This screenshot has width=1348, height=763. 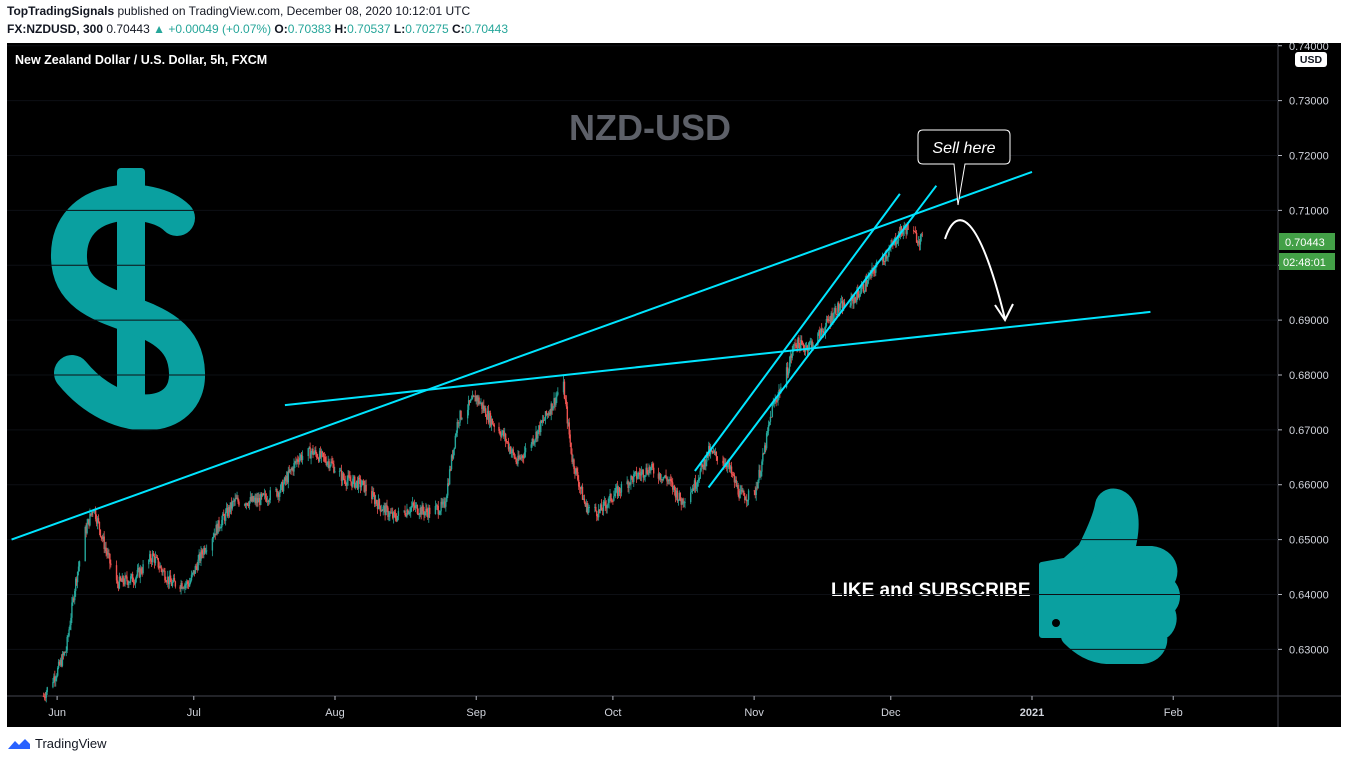 What do you see at coordinates (612, 713) in the screenshot?
I see `time-tick-label: Oct` at bounding box center [612, 713].